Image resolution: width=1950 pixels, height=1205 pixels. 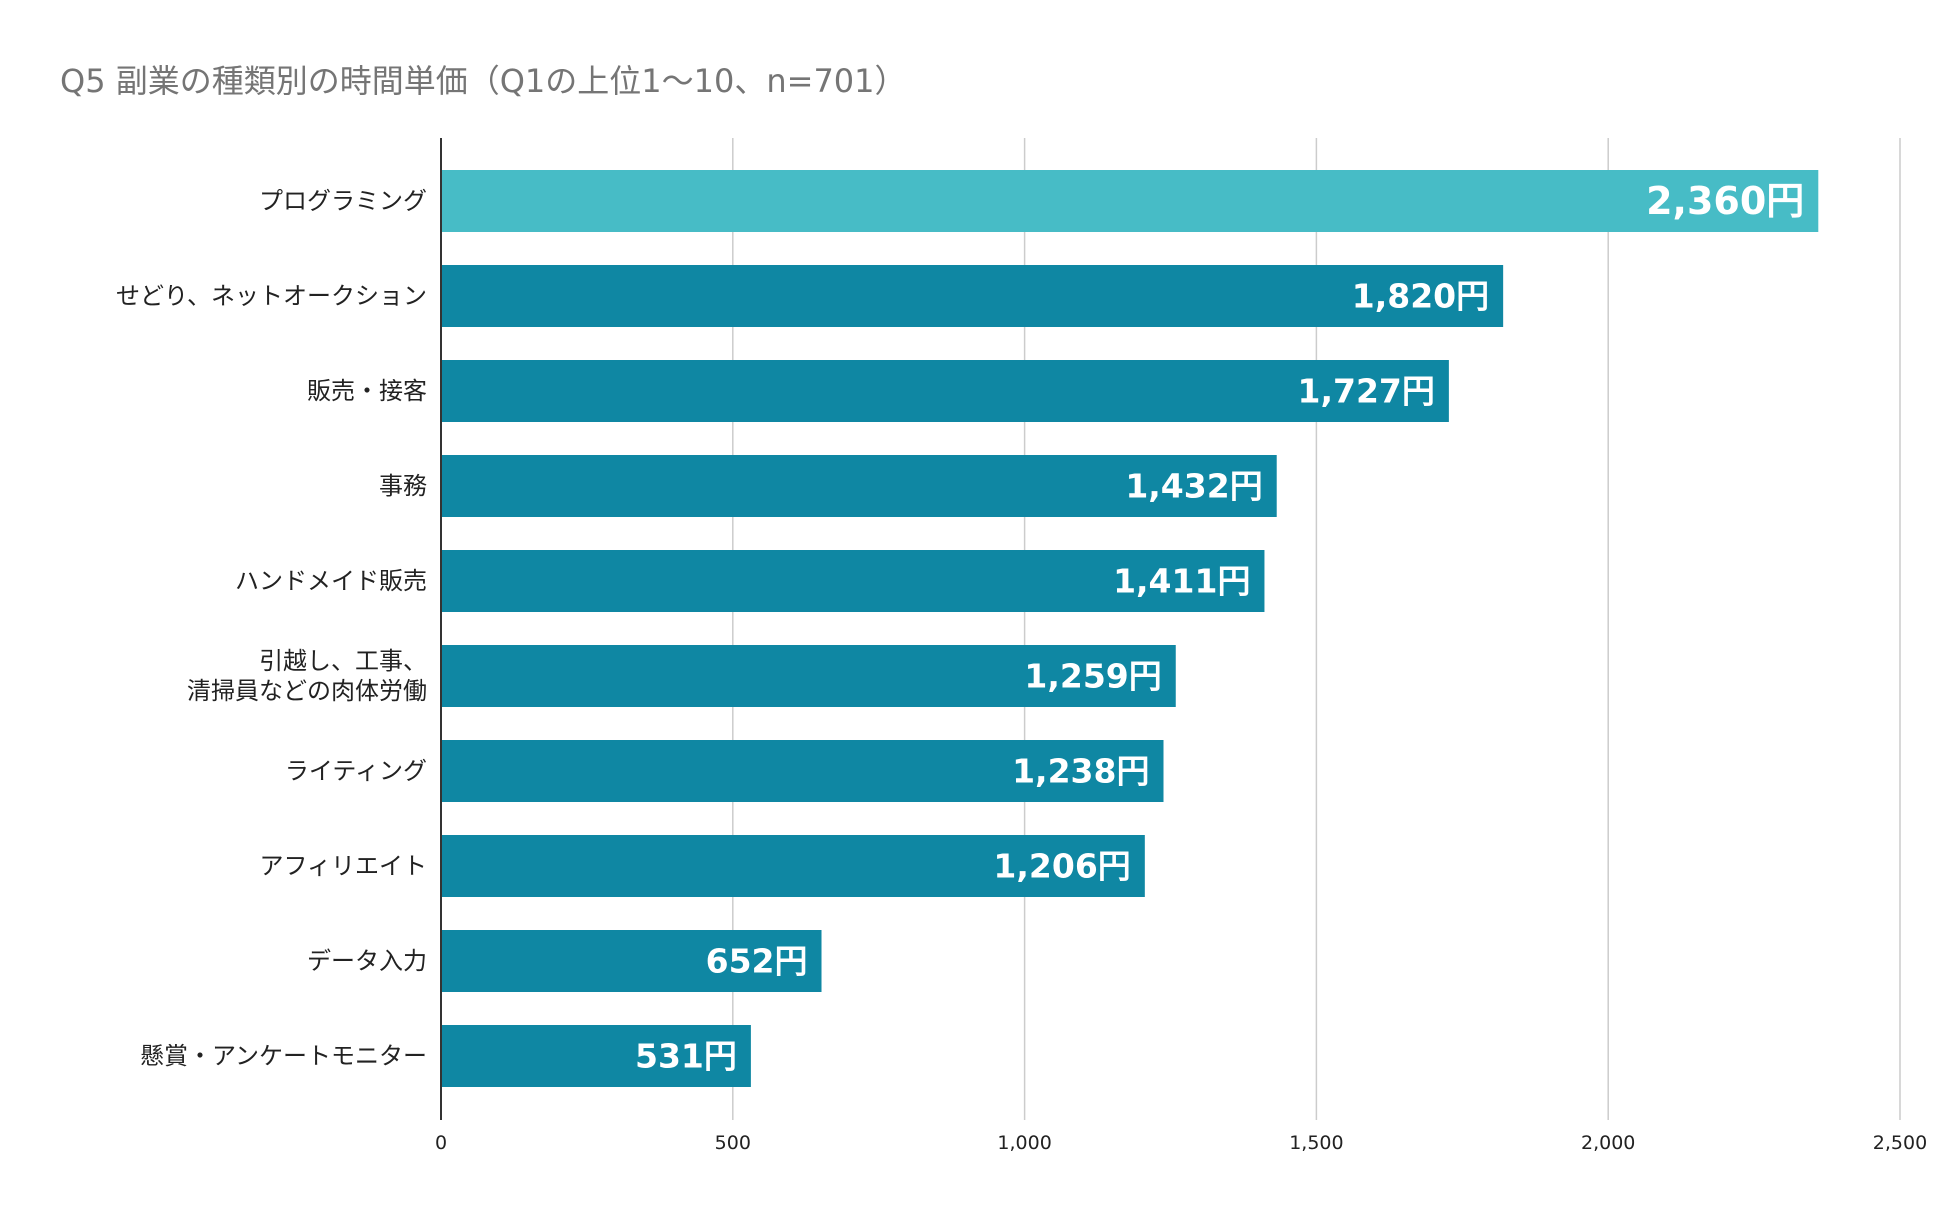 I want to click on chart-title: Q5 副業の種類別の時間単価（Q1の上位1〜10、n=701）, so click(x=483, y=81).